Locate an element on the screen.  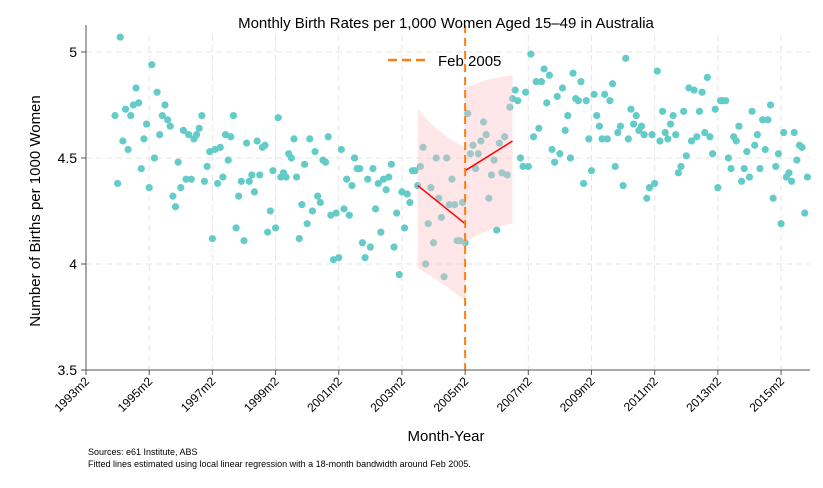
x-tick-label: 2001m2 is located at coordinates (324, 394).